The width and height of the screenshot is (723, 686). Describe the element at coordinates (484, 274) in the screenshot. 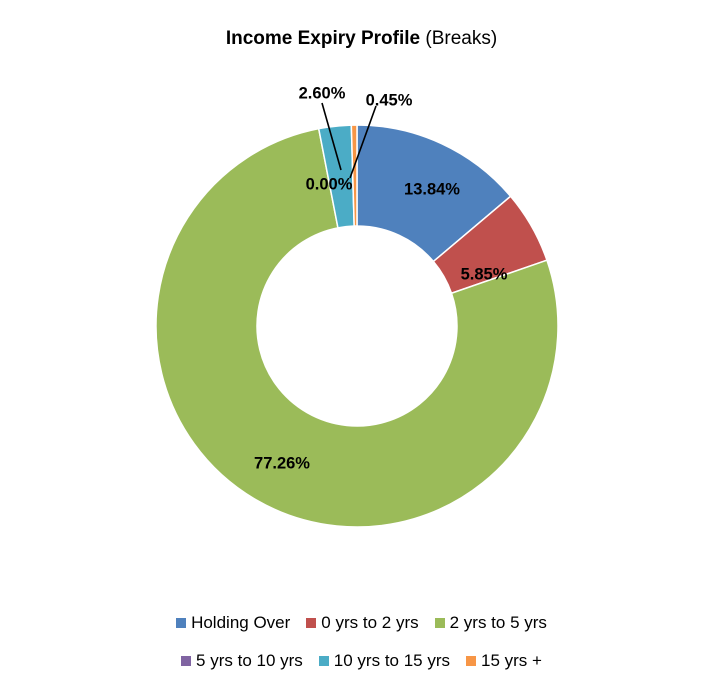

I see `data-label-0-yrs-to-2-yrs: 5.85%` at that location.